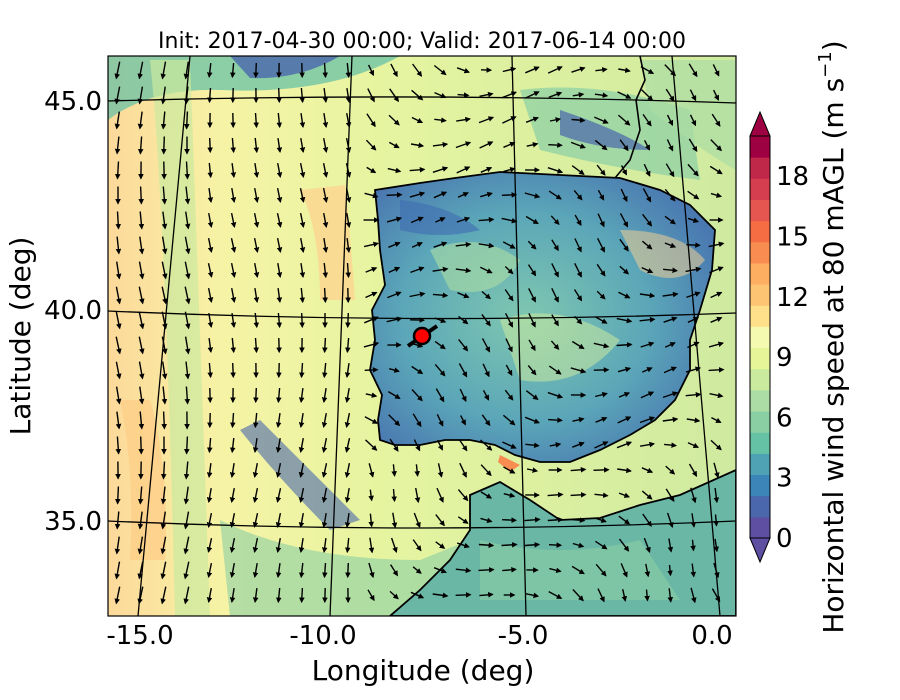  What do you see at coordinates (760, 550) in the screenshot?
I see `colorbar-extend-min` at bounding box center [760, 550].